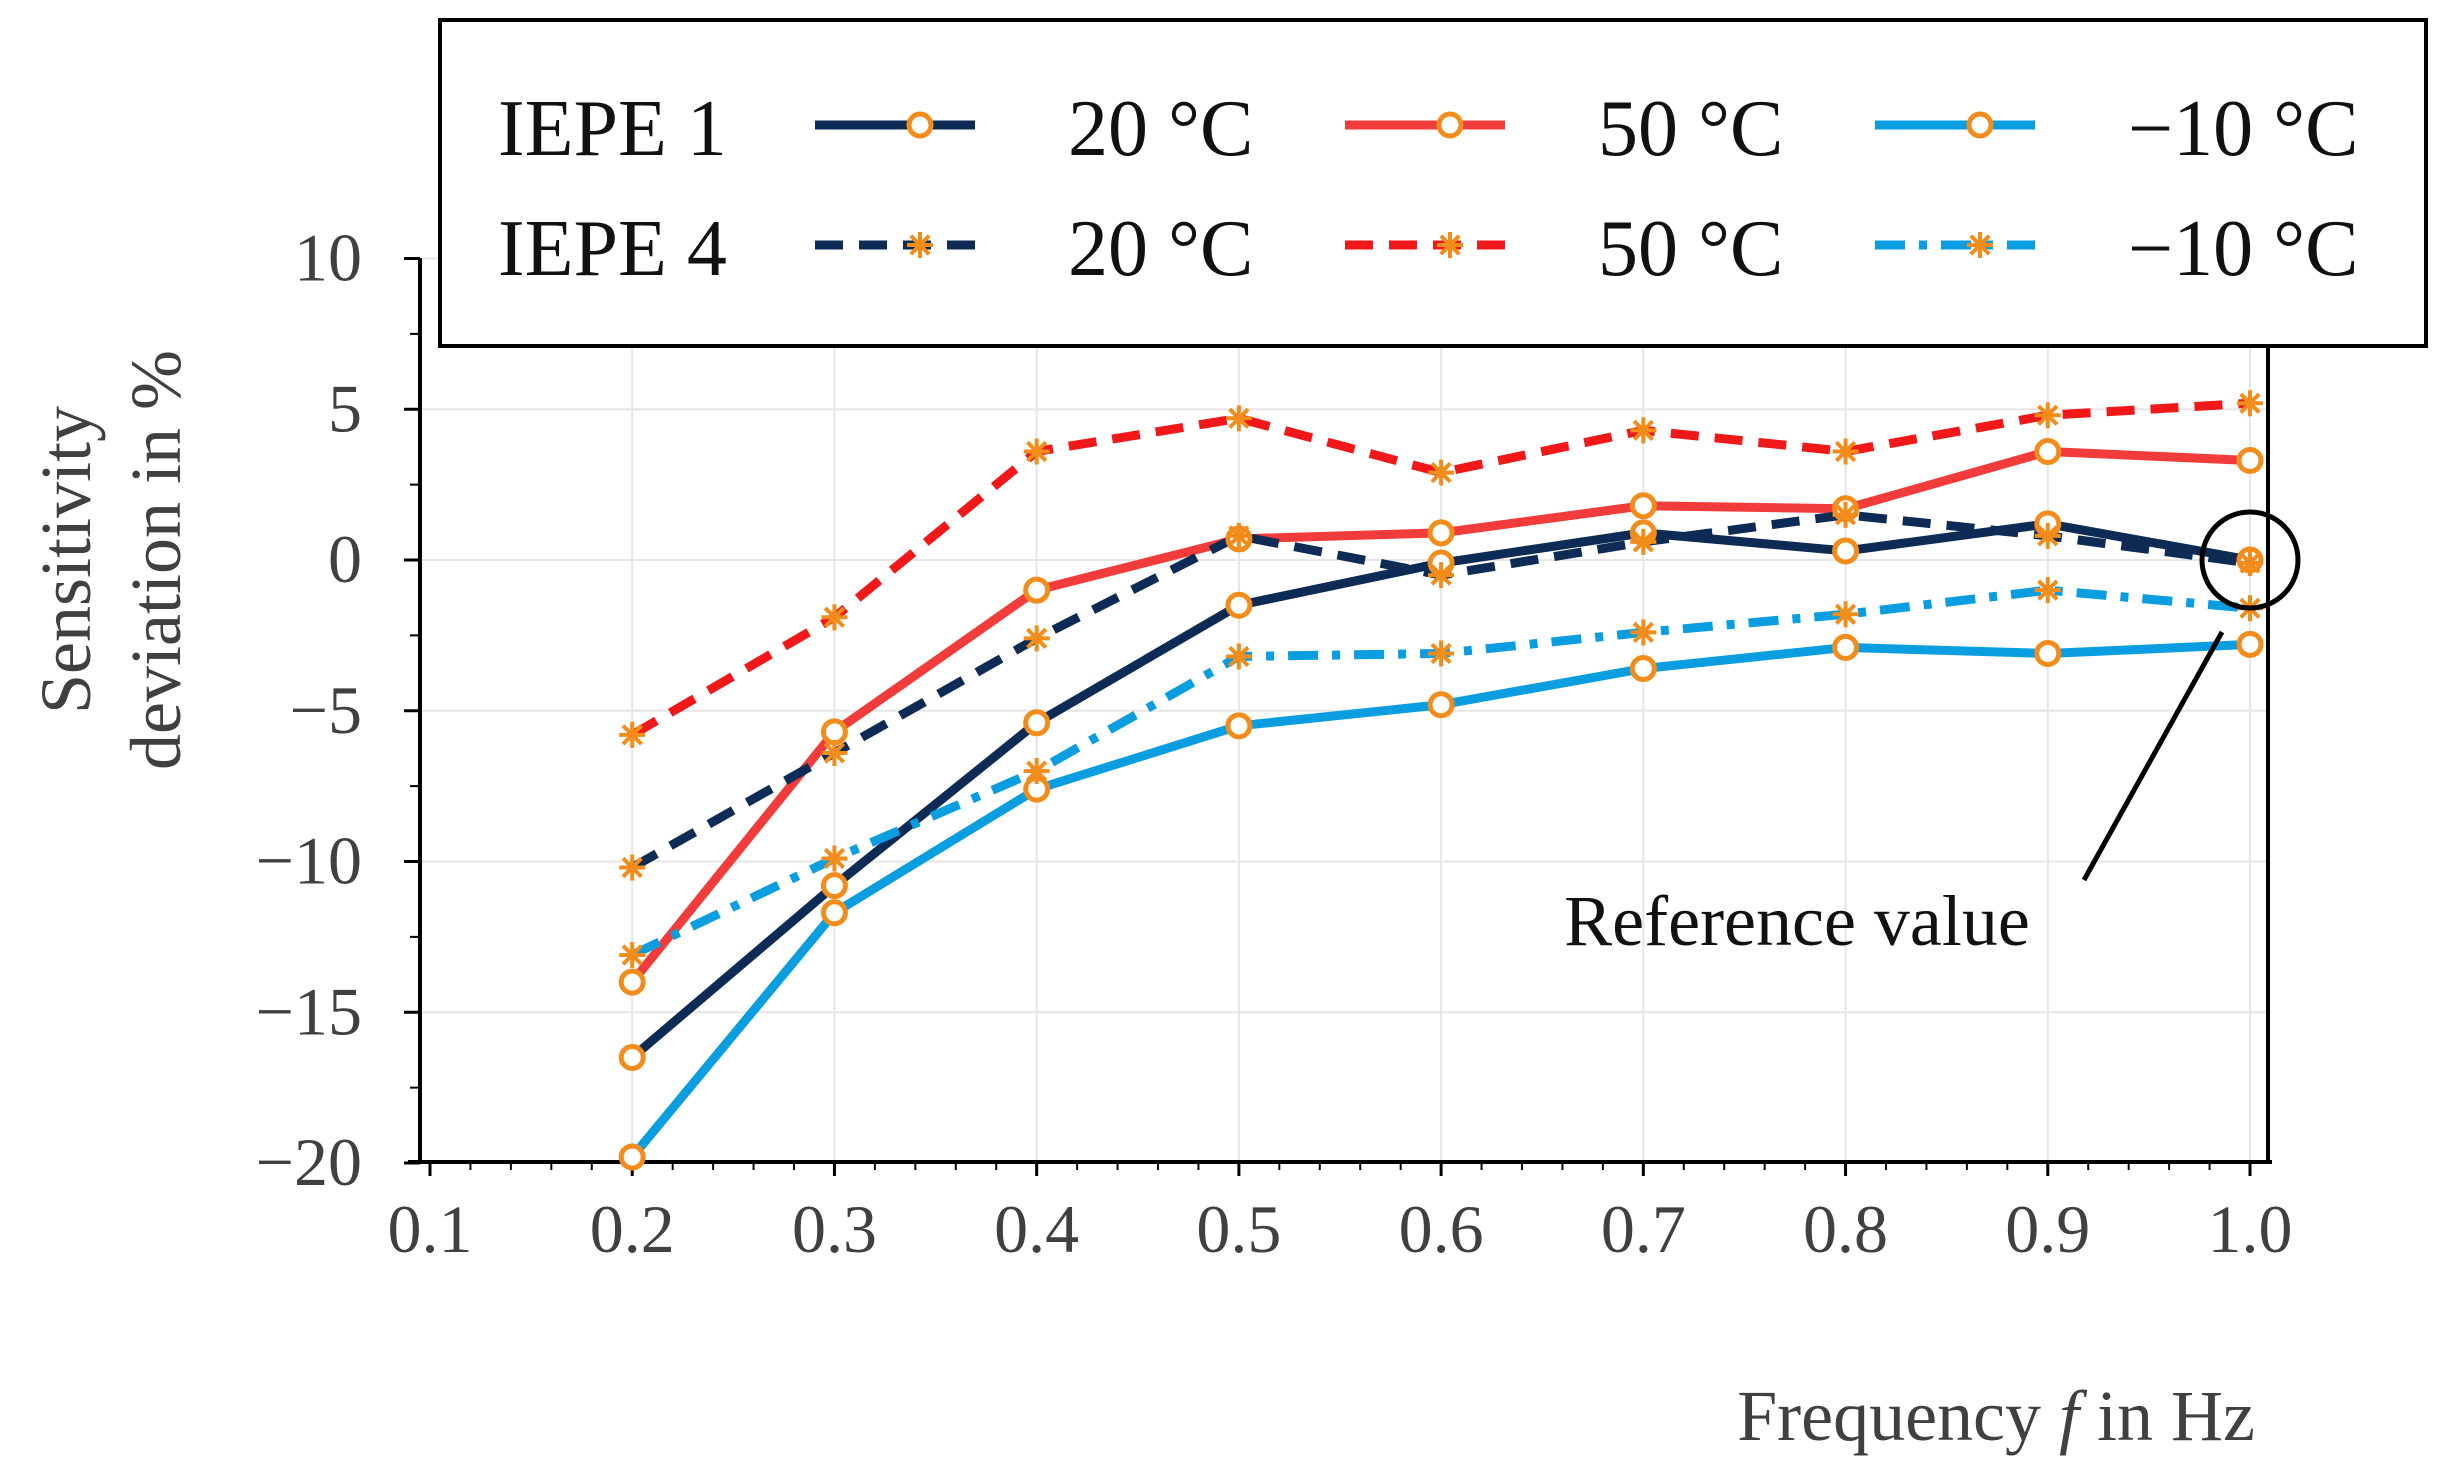 The height and width of the screenshot is (1482, 2446). What do you see at coordinates (834, 1229) in the screenshot?
I see `x-tick-label: 0.3` at bounding box center [834, 1229].